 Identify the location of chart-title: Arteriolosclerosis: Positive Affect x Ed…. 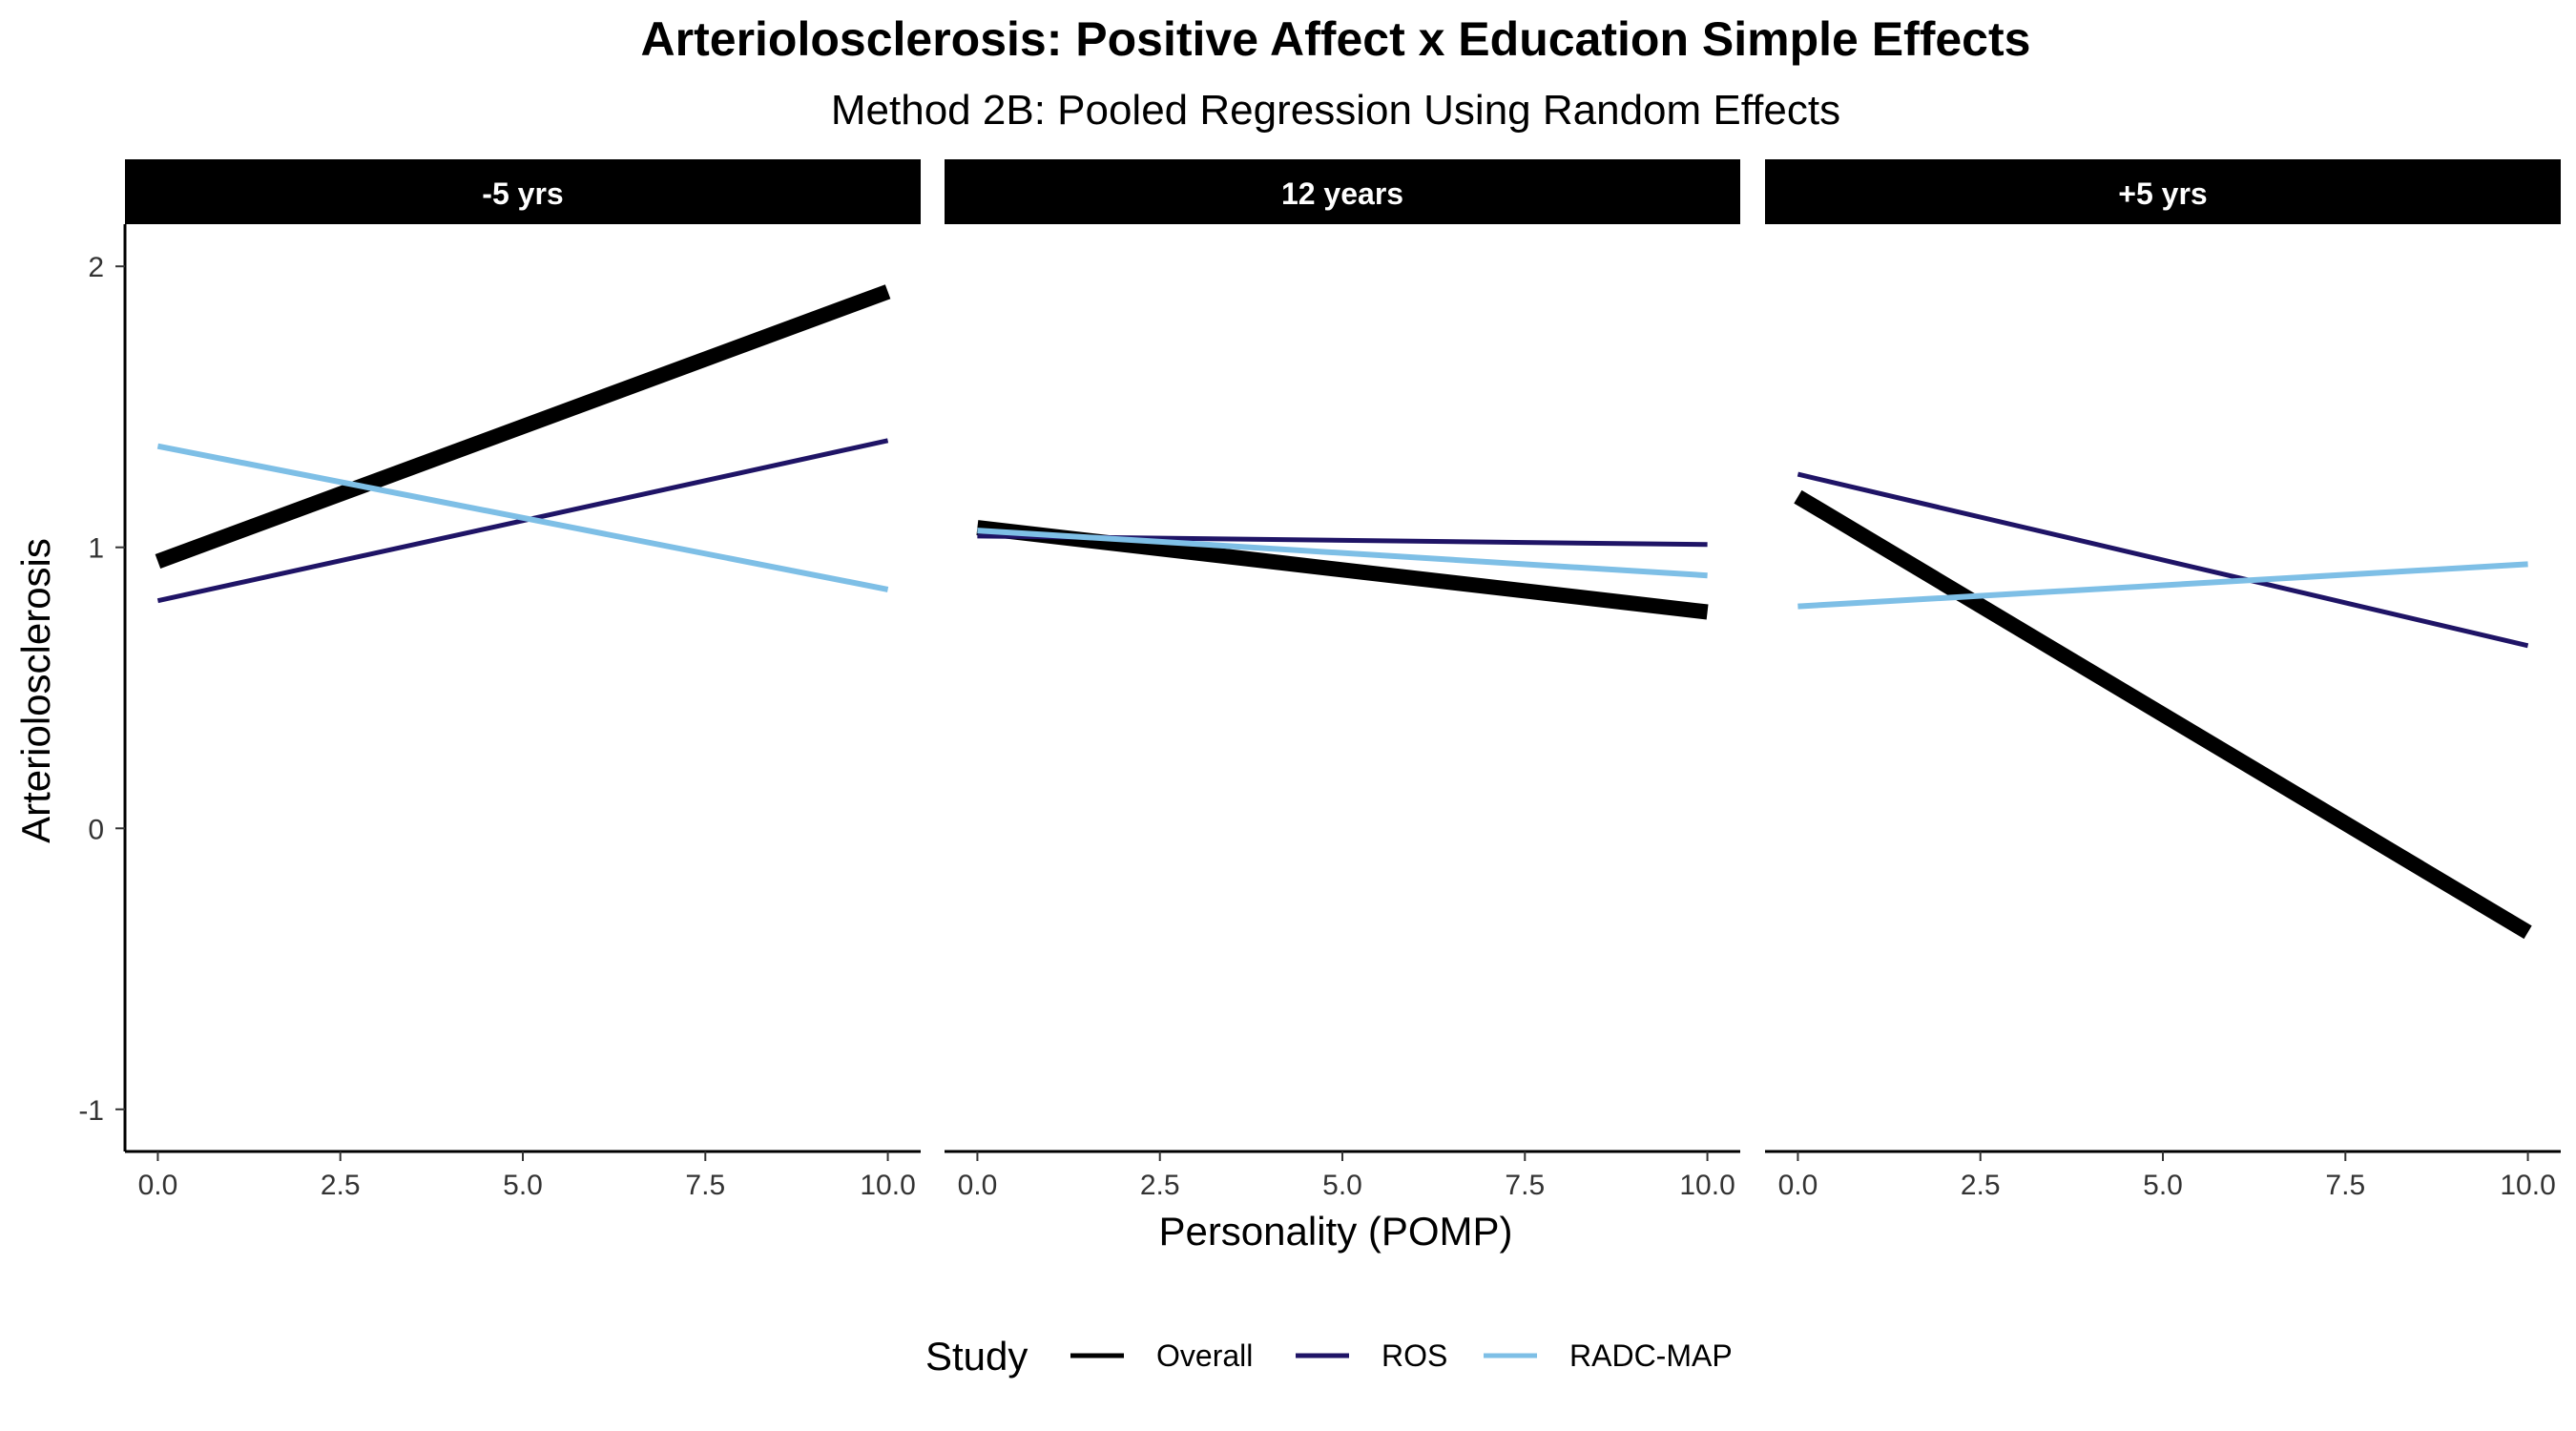
(1336, 39).